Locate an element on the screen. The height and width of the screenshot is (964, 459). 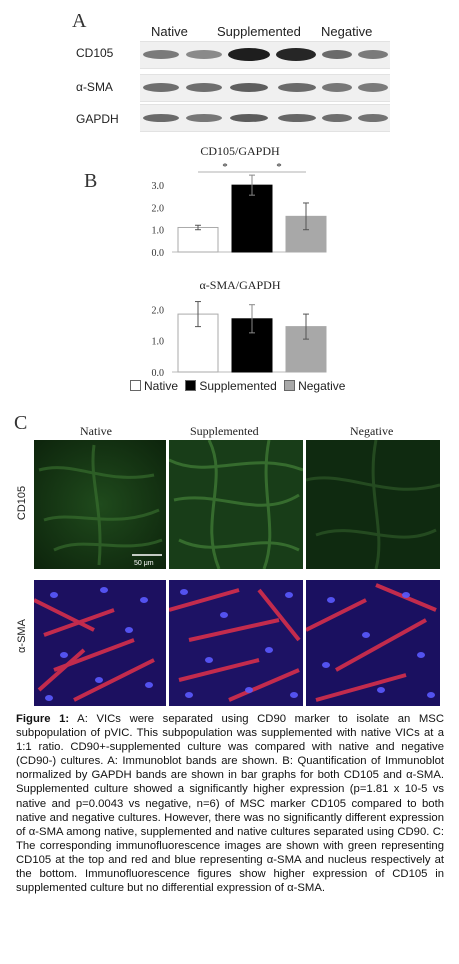
blot-col-supplemented: Supplemented is located at coordinates (259, 31).